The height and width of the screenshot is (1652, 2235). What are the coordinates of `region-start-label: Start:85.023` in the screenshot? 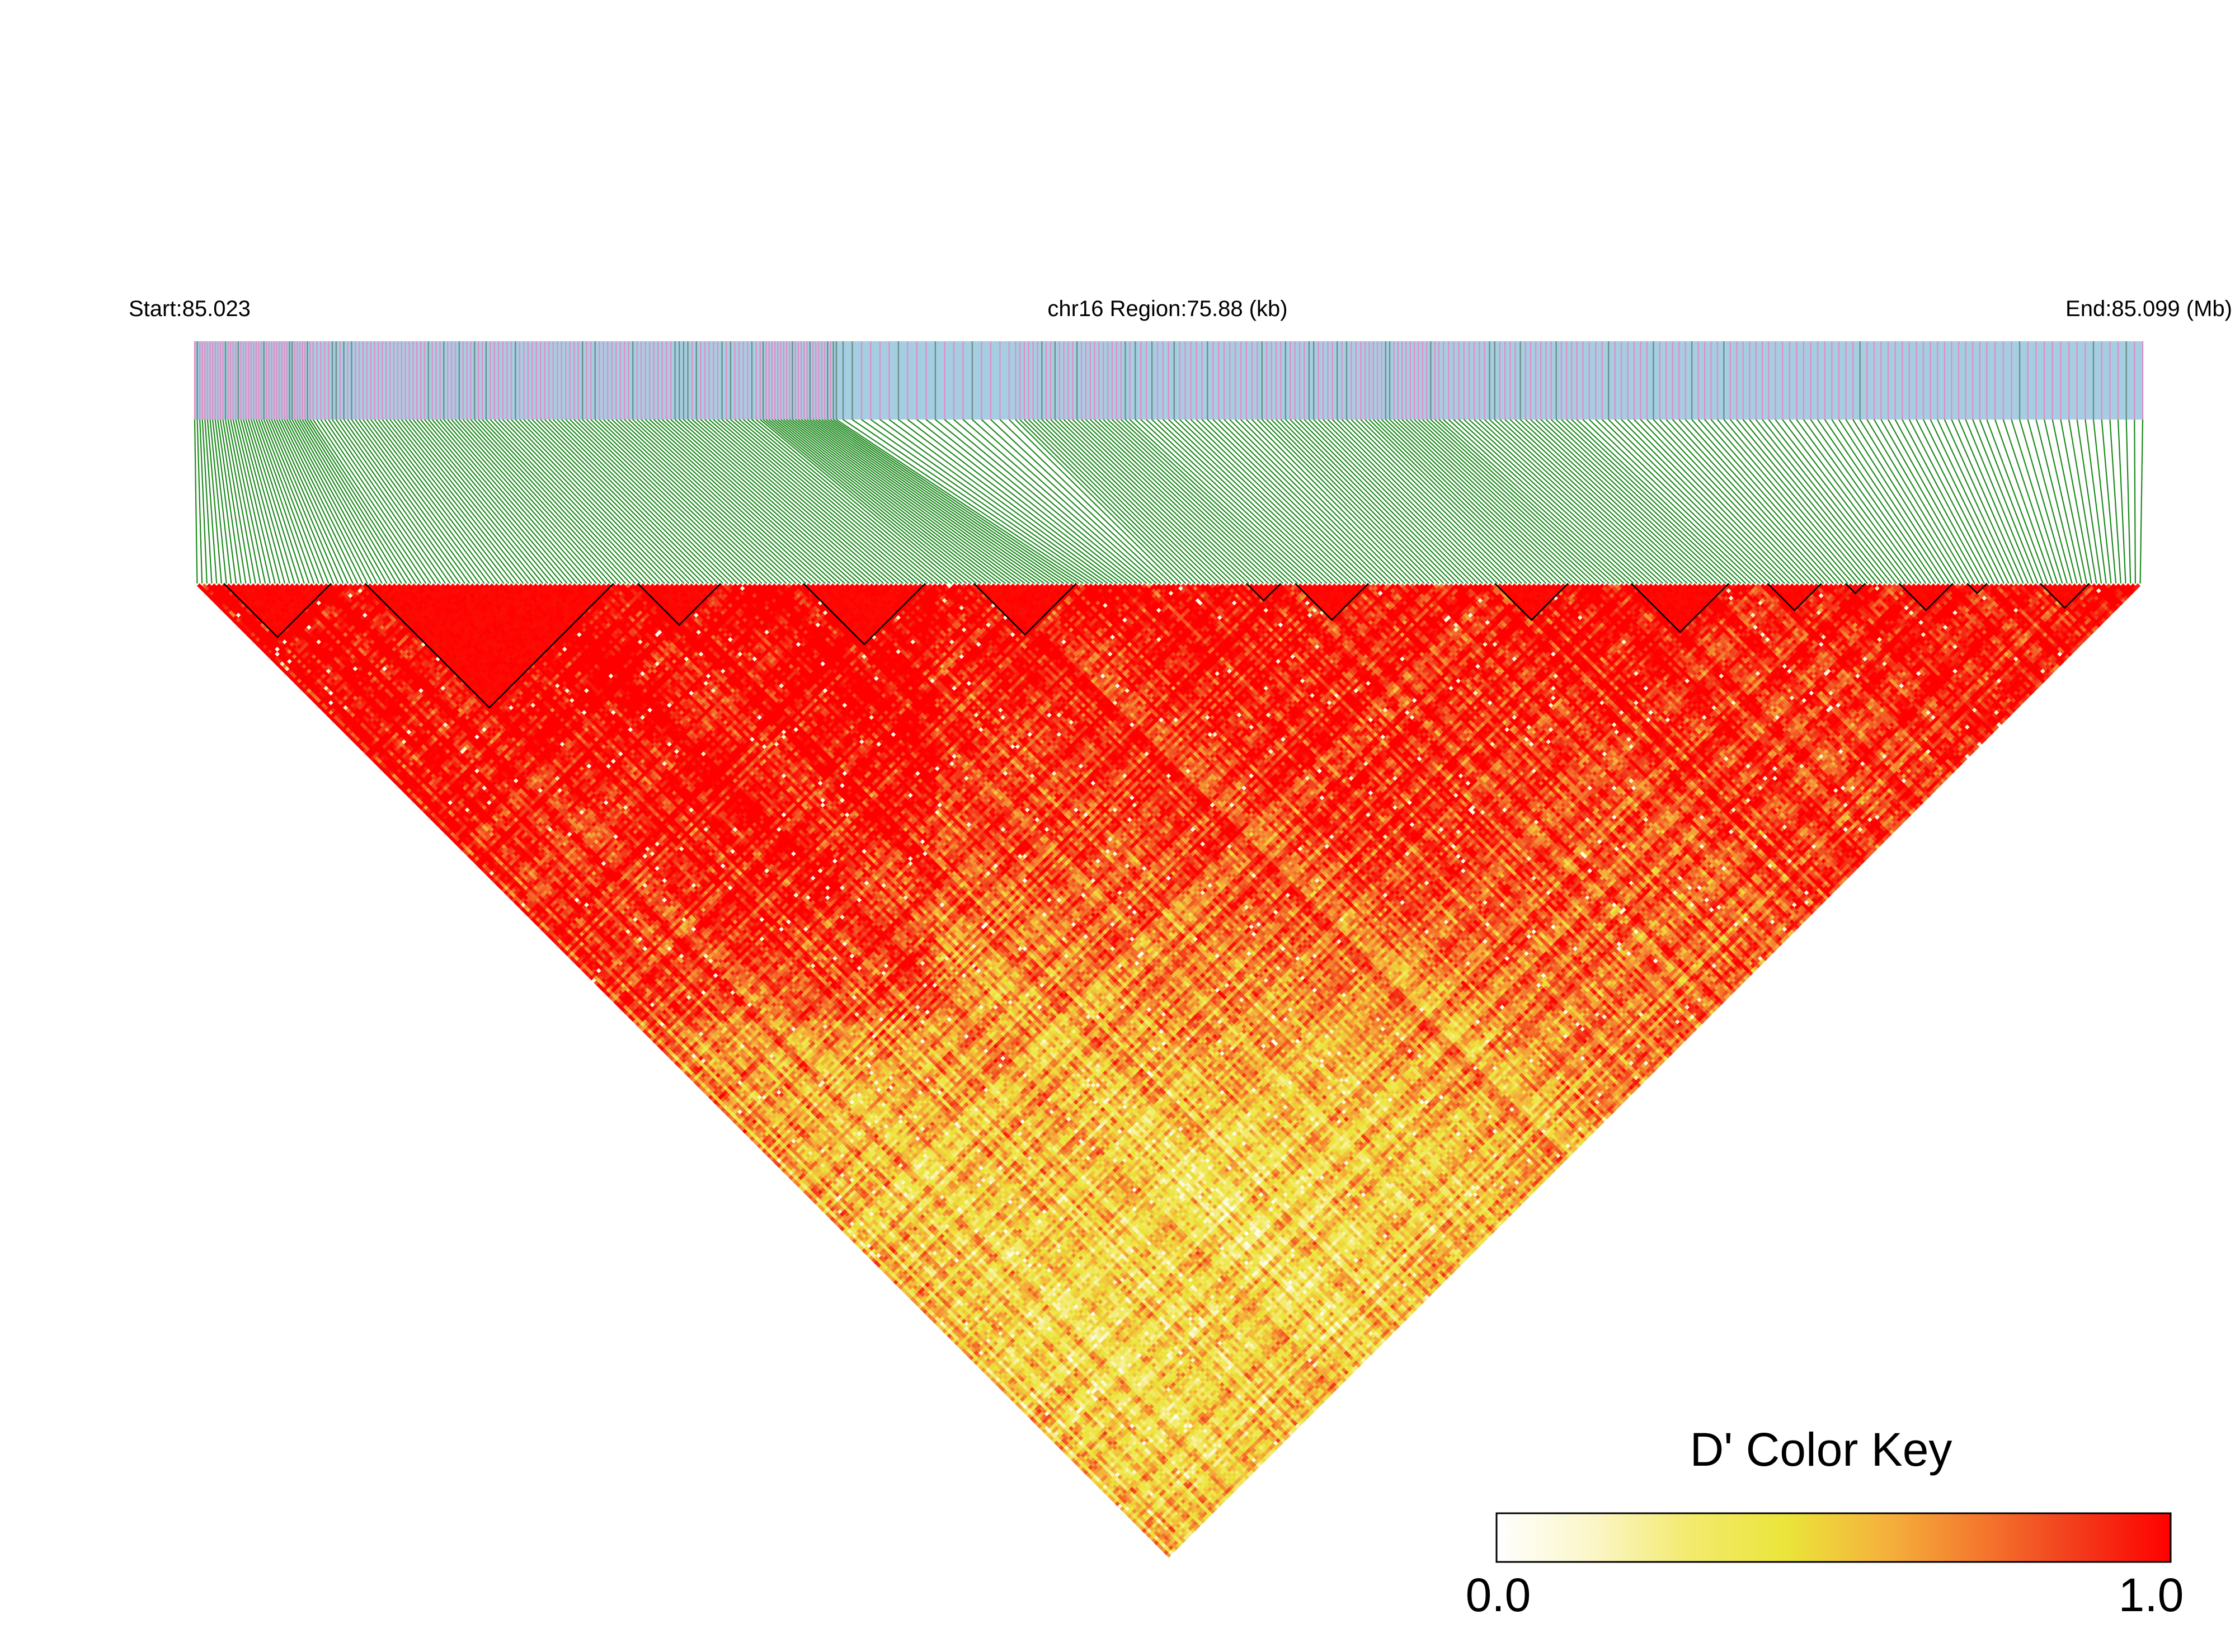 It's located at (190, 308).